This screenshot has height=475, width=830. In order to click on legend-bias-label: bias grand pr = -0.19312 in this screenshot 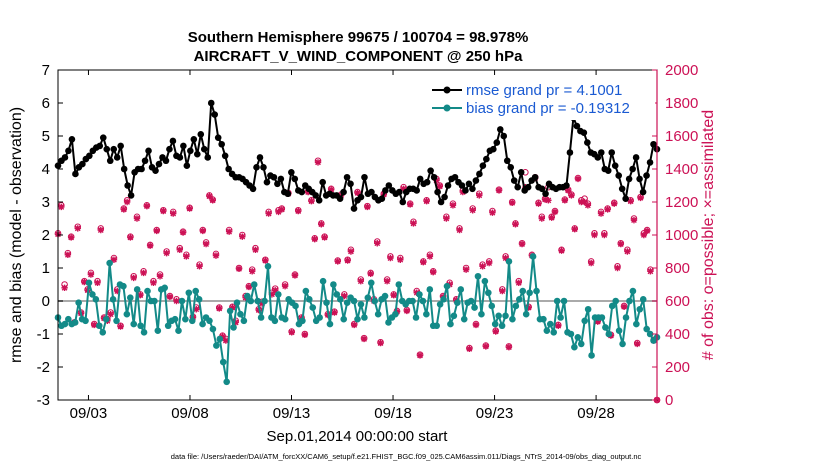, I will do `click(548, 108)`.